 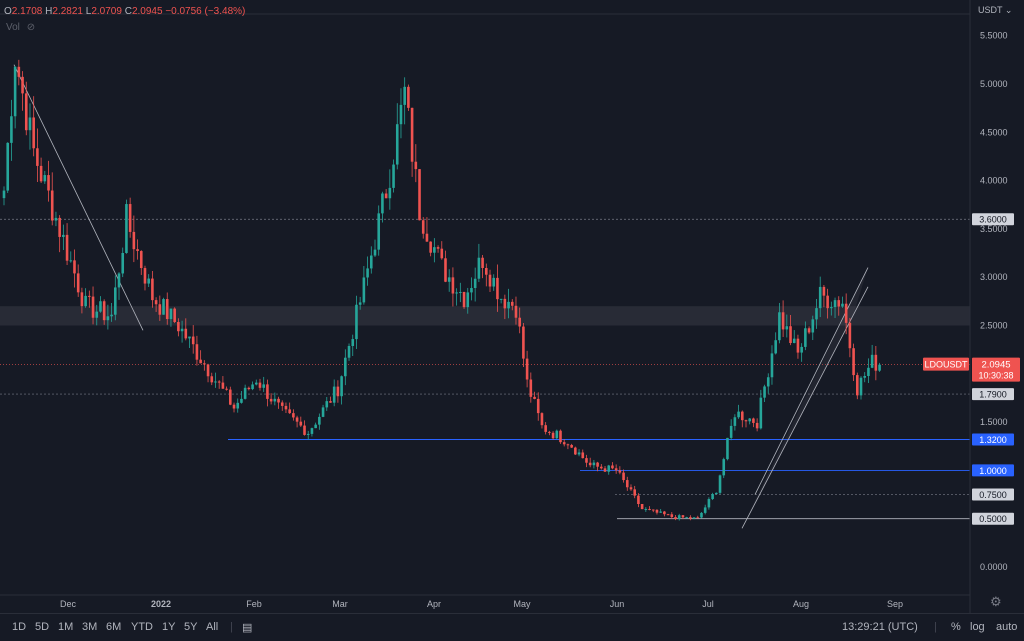 What do you see at coordinates (8, 11) in the screenshot?
I see `open-label: O` at bounding box center [8, 11].